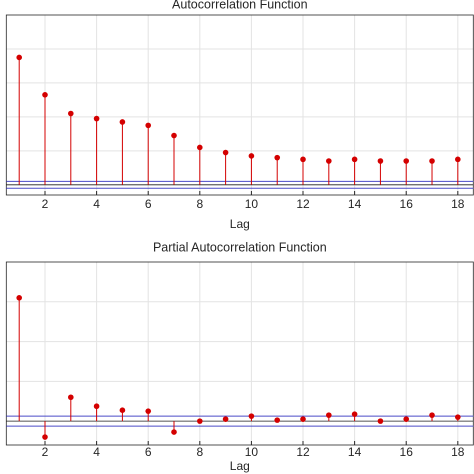  Describe the element at coordinates (240, 5) in the screenshot. I see `chart-title: Autocorrelation Function` at that location.